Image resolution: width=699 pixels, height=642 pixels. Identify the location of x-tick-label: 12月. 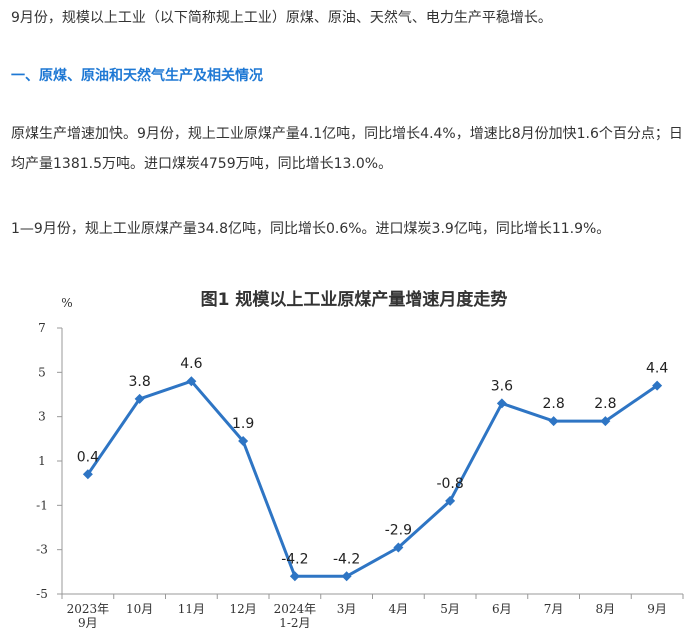
(242, 609).